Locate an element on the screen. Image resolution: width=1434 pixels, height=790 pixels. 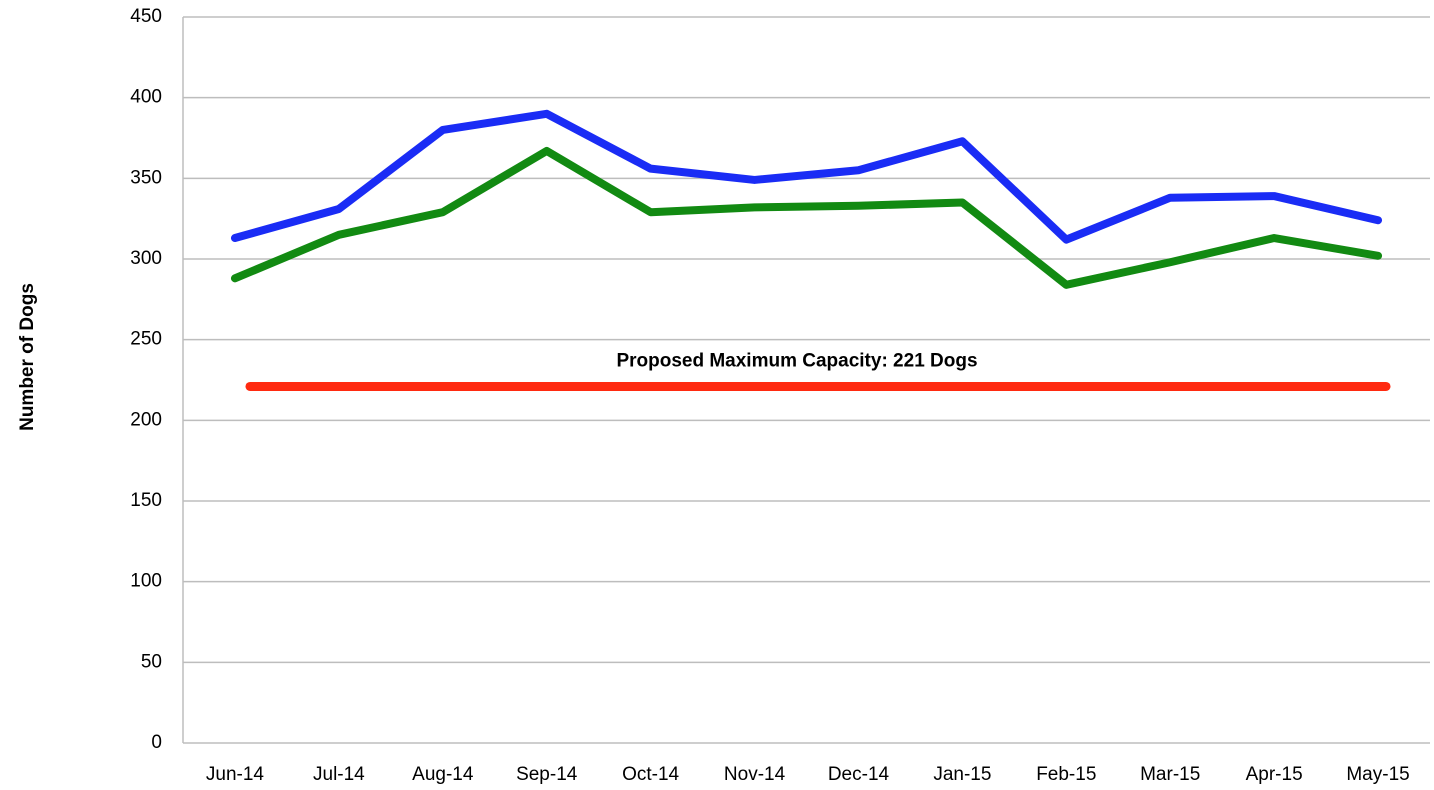
x-tick-label: Jun-14 is located at coordinates (235, 774).